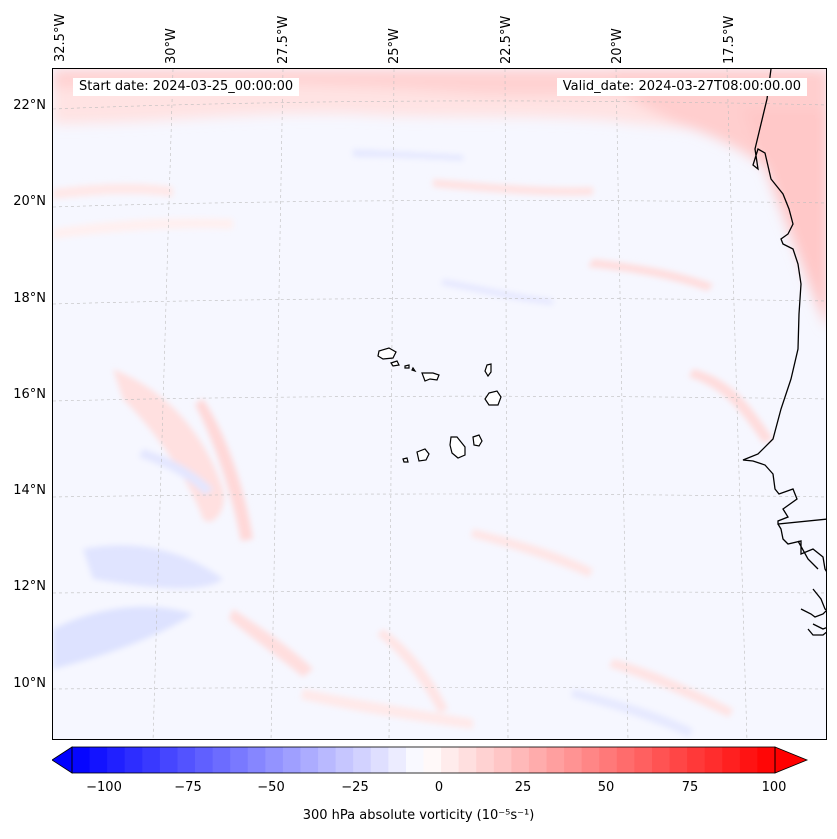 The width and height of the screenshot is (837, 839). What do you see at coordinates (283, 39) in the screenshot?
I see `lon-label-27-5w: 27.5°W` at bounding box center [283, 39].